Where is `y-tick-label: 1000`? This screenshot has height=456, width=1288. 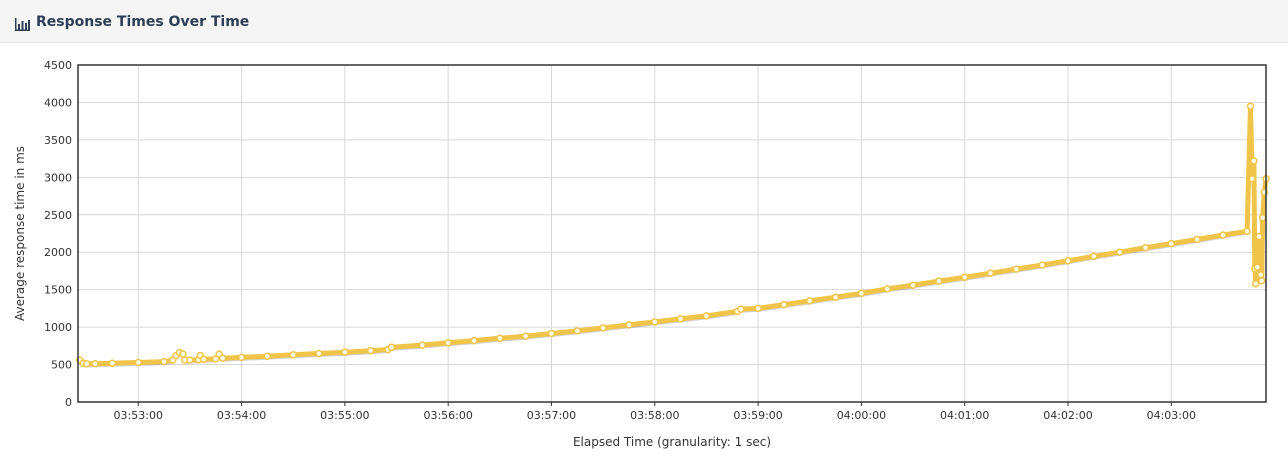 y-tick-label: 1000 is located at coordinates (58, 327).